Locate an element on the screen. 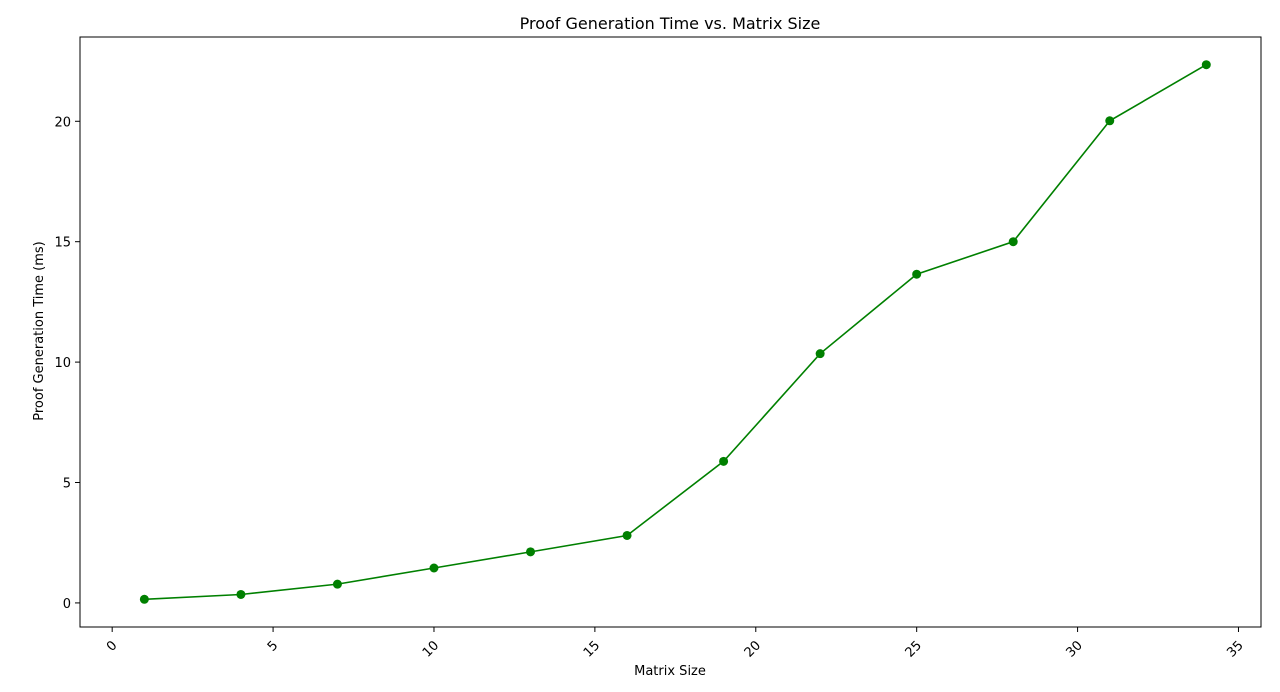 The height and width of the screenshot is (692, 1280). y-tick-label: 15 is located at coordinates (62, 243).